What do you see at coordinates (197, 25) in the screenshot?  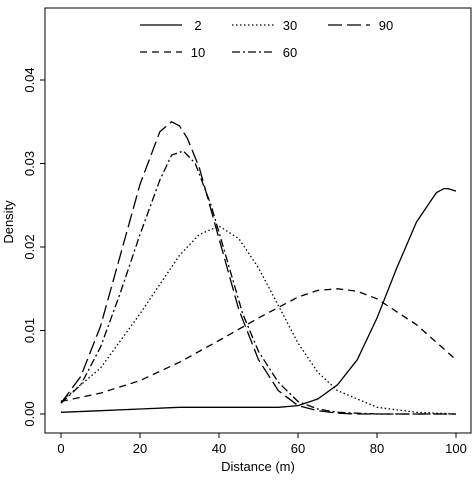 I see `legend-label-2: 2` at bounding box center [197, 25].